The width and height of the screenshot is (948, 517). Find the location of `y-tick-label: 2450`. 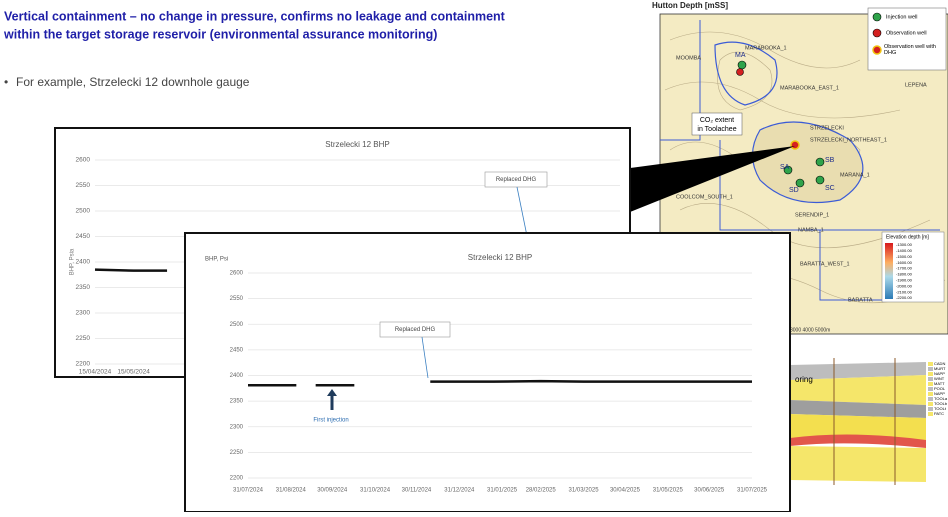

y-tick-label: 2450 is located at coordinates (83, 236).